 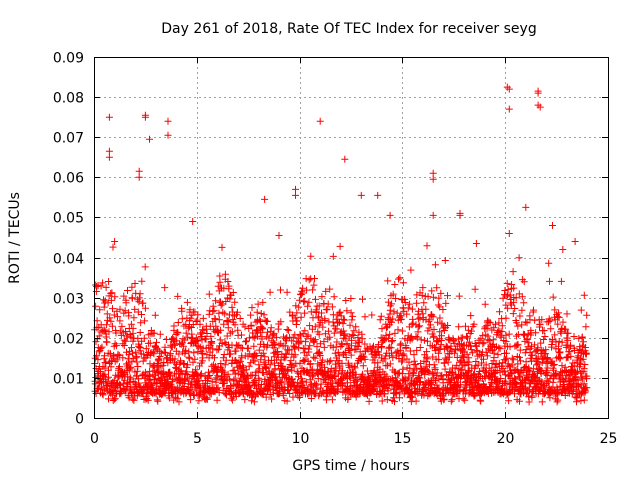 I want to click on y-tick-label: 0, so click(x=79, y=420).